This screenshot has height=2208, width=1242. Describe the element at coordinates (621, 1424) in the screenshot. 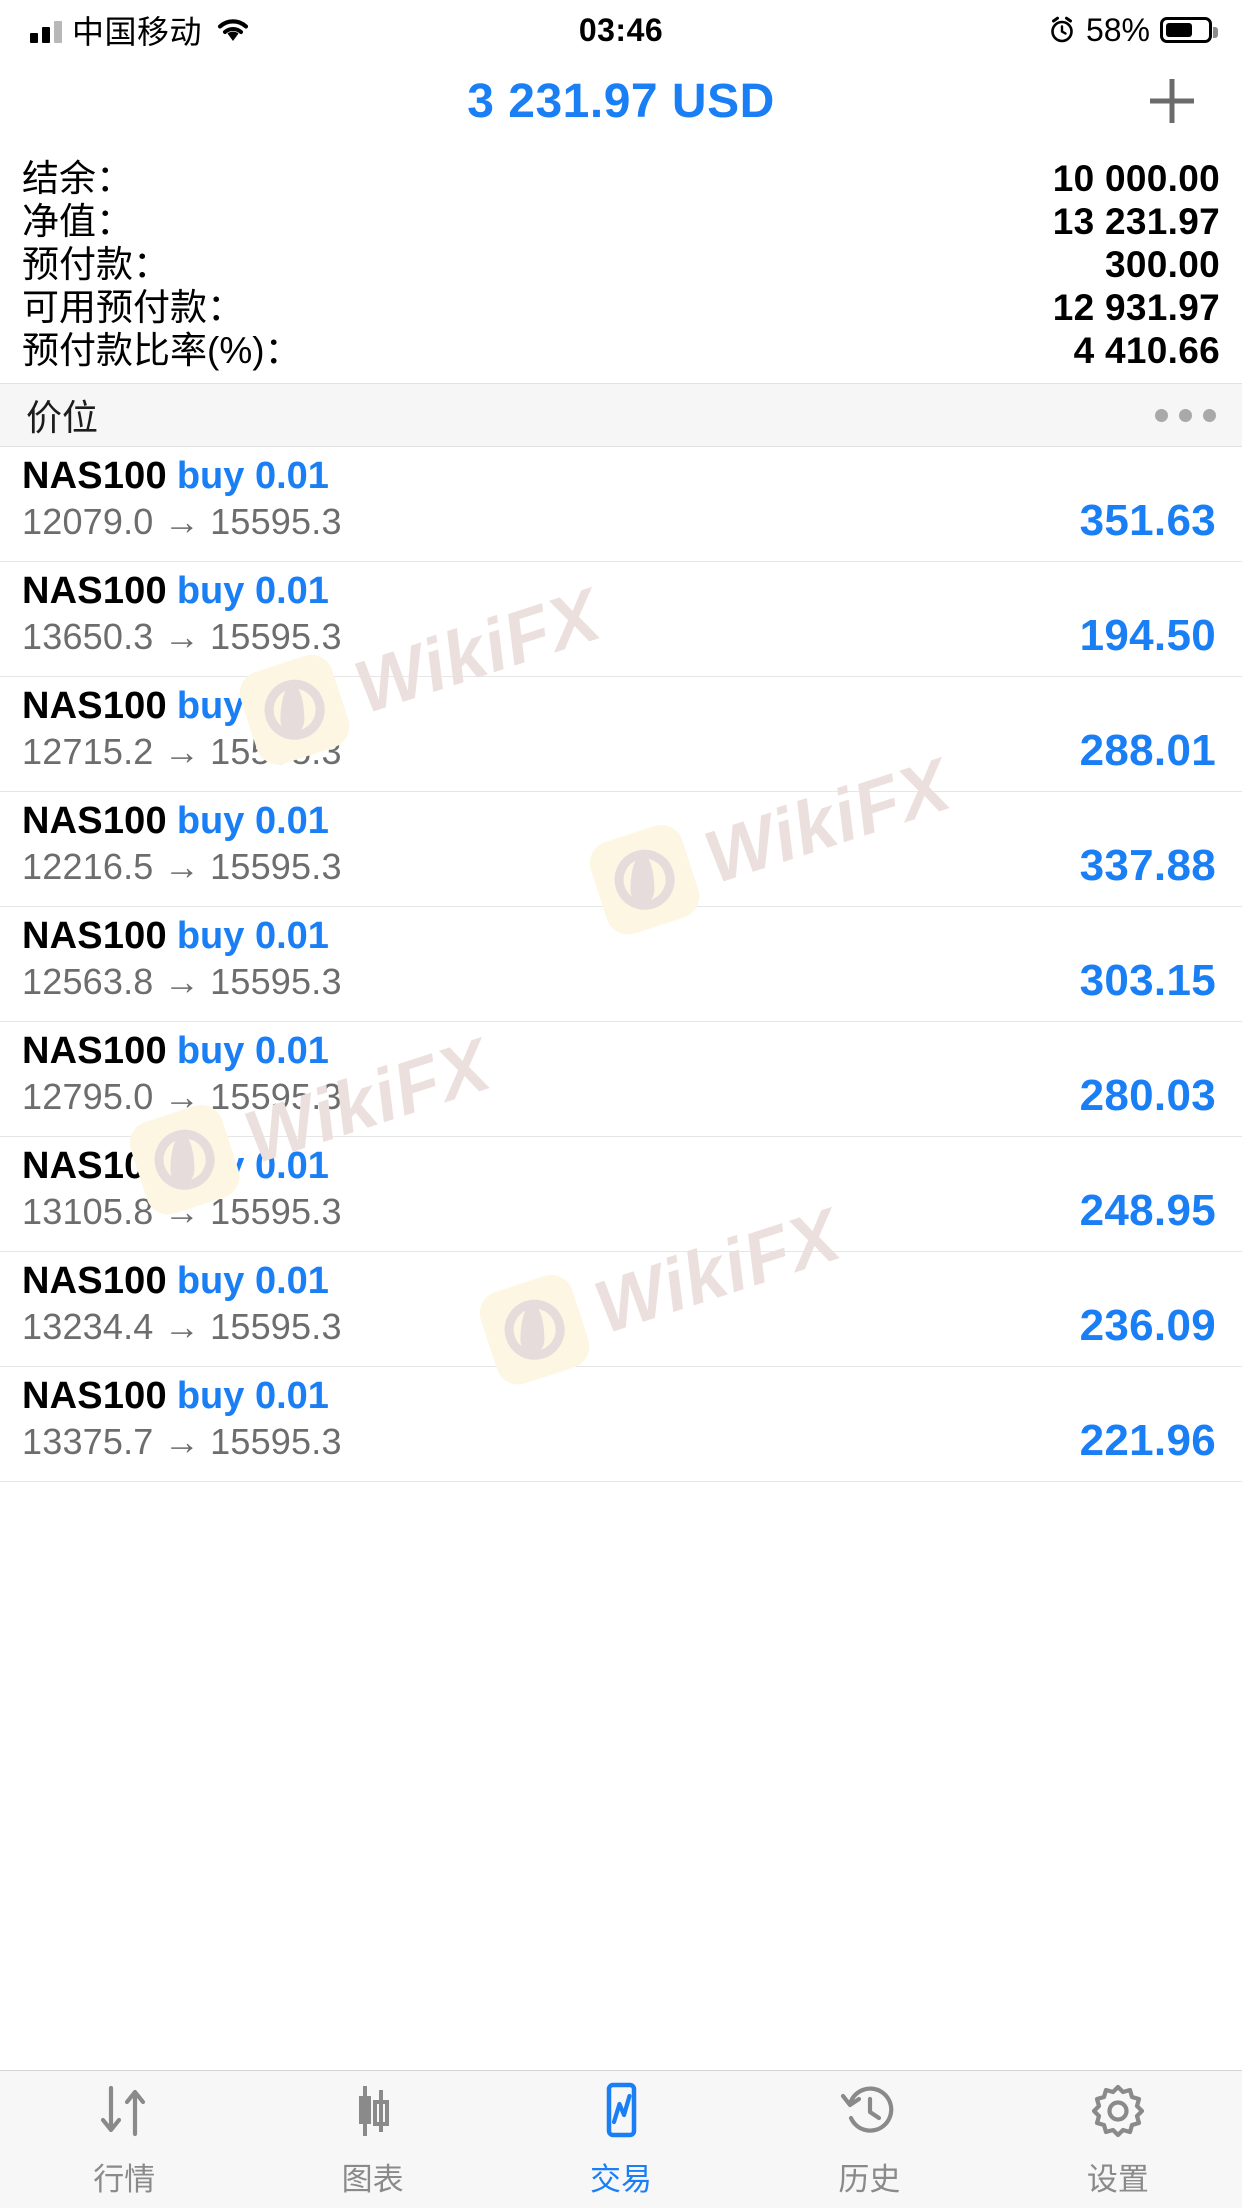

I see `table-row: NAS100 buy 0.01 13375.7 → 15595.3 221.96` at that location.